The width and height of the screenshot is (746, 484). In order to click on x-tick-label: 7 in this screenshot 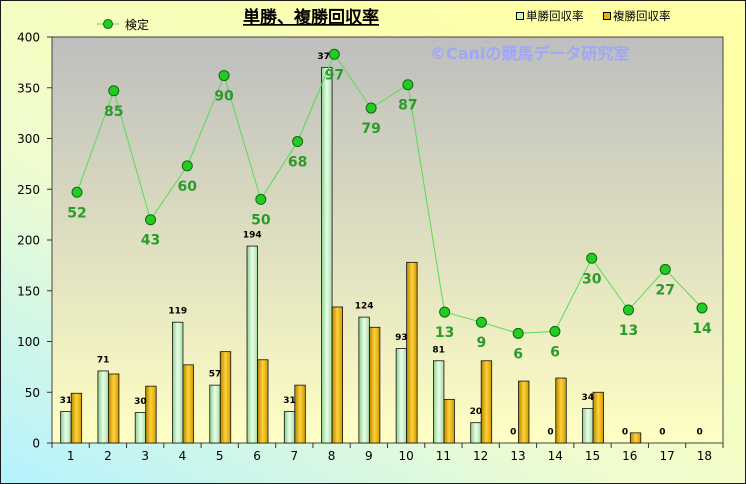, I will do `click(294, 456)`.